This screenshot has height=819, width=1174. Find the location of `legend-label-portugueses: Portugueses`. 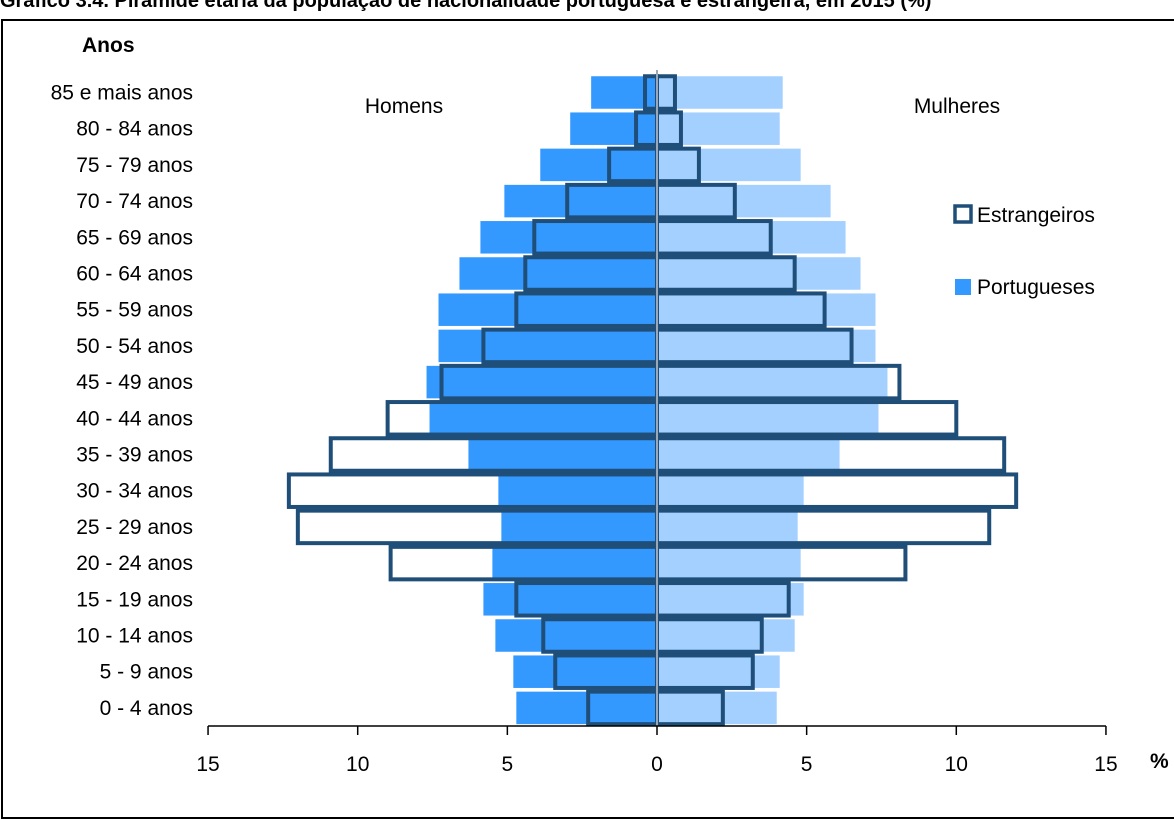

legend-label-portugueses: Portugueses is located at coordinates (1036, 287).